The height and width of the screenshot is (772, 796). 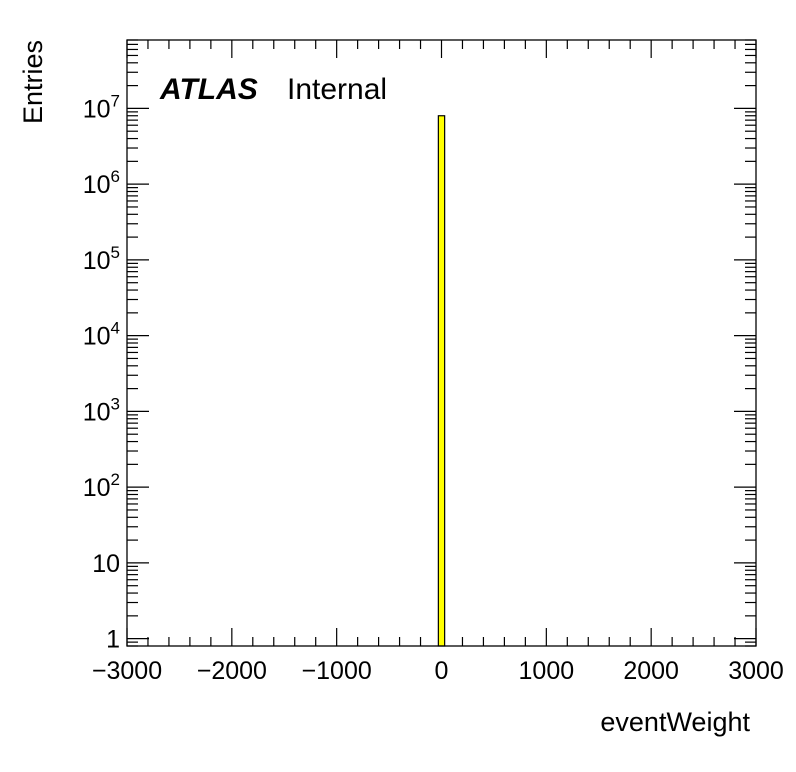 I want to click on y-tick-label: 10², so click(x=101, y=486).